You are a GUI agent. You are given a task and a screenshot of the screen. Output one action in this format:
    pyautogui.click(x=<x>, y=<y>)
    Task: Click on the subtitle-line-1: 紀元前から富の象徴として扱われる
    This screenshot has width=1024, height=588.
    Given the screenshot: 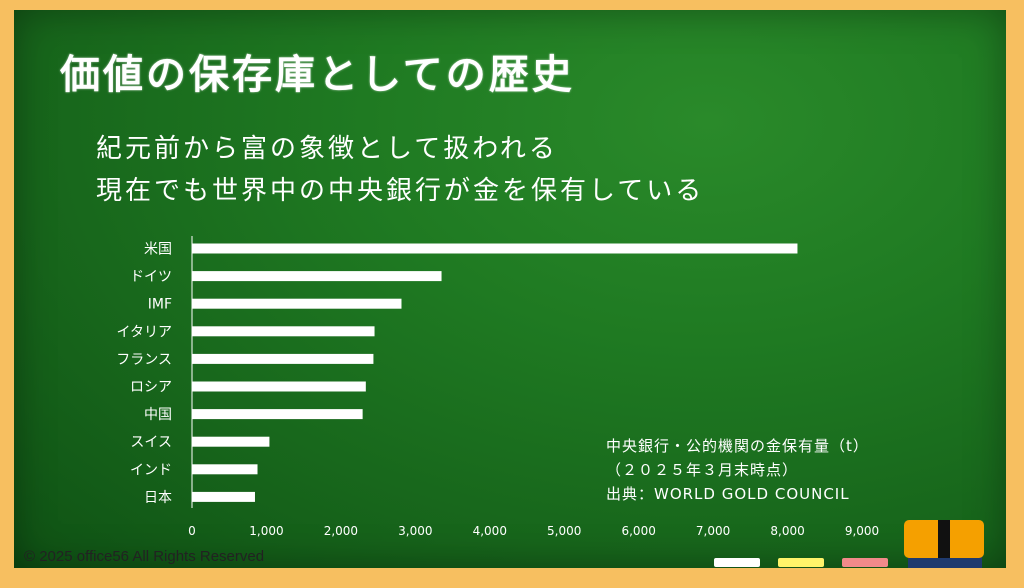 What is the action you would take?
    pyautogui.click(x=327, y=149)
    